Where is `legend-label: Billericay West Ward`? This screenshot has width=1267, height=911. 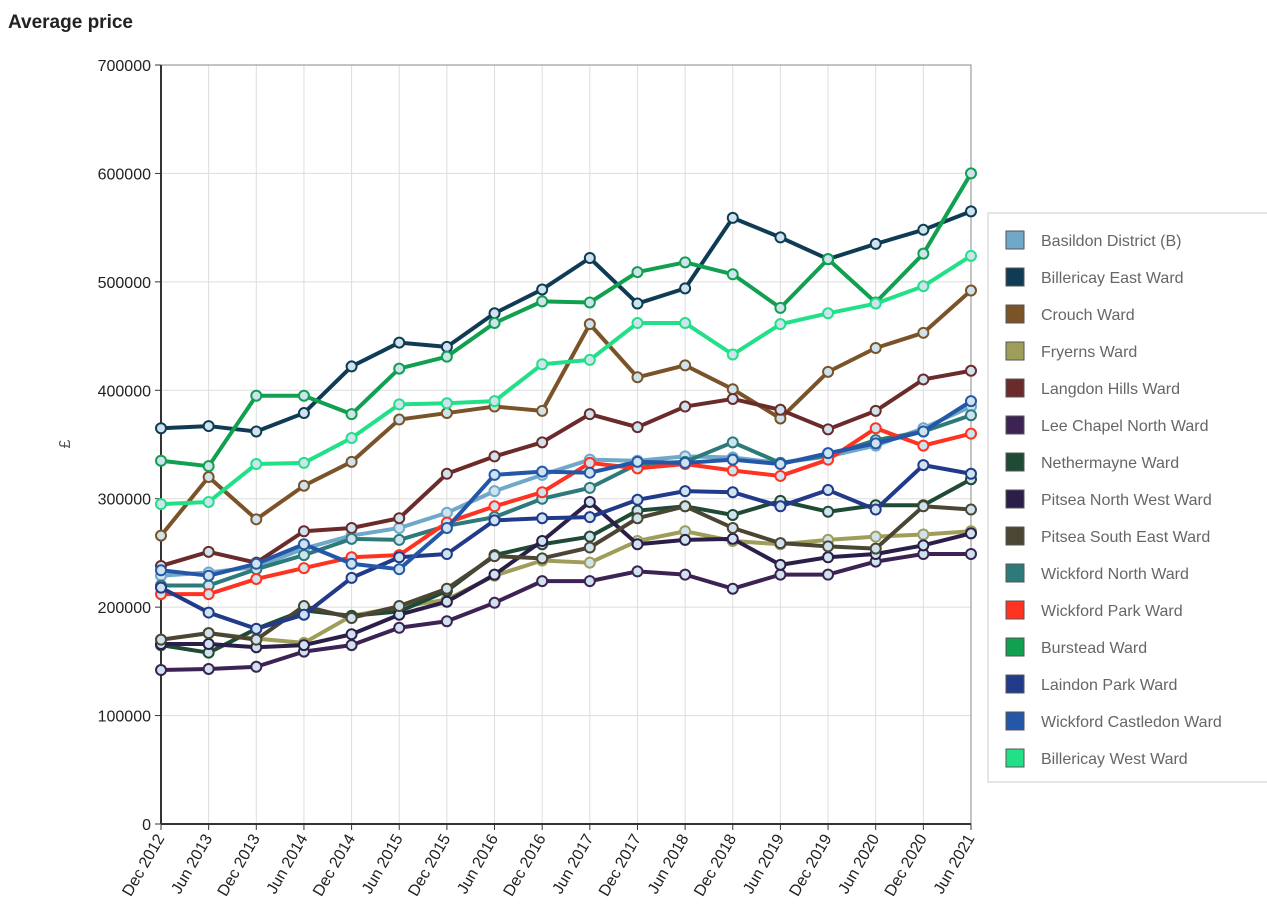 legend-label: Billericay West Ward is located at coordinates (1114, 759).